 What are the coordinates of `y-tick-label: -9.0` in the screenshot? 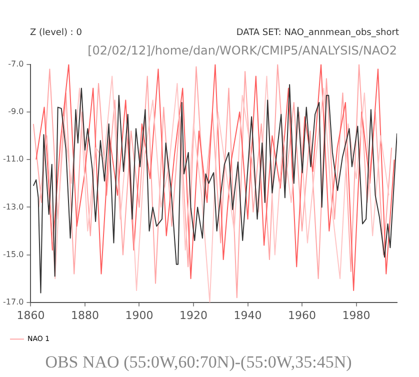 It's located at (16, 111).